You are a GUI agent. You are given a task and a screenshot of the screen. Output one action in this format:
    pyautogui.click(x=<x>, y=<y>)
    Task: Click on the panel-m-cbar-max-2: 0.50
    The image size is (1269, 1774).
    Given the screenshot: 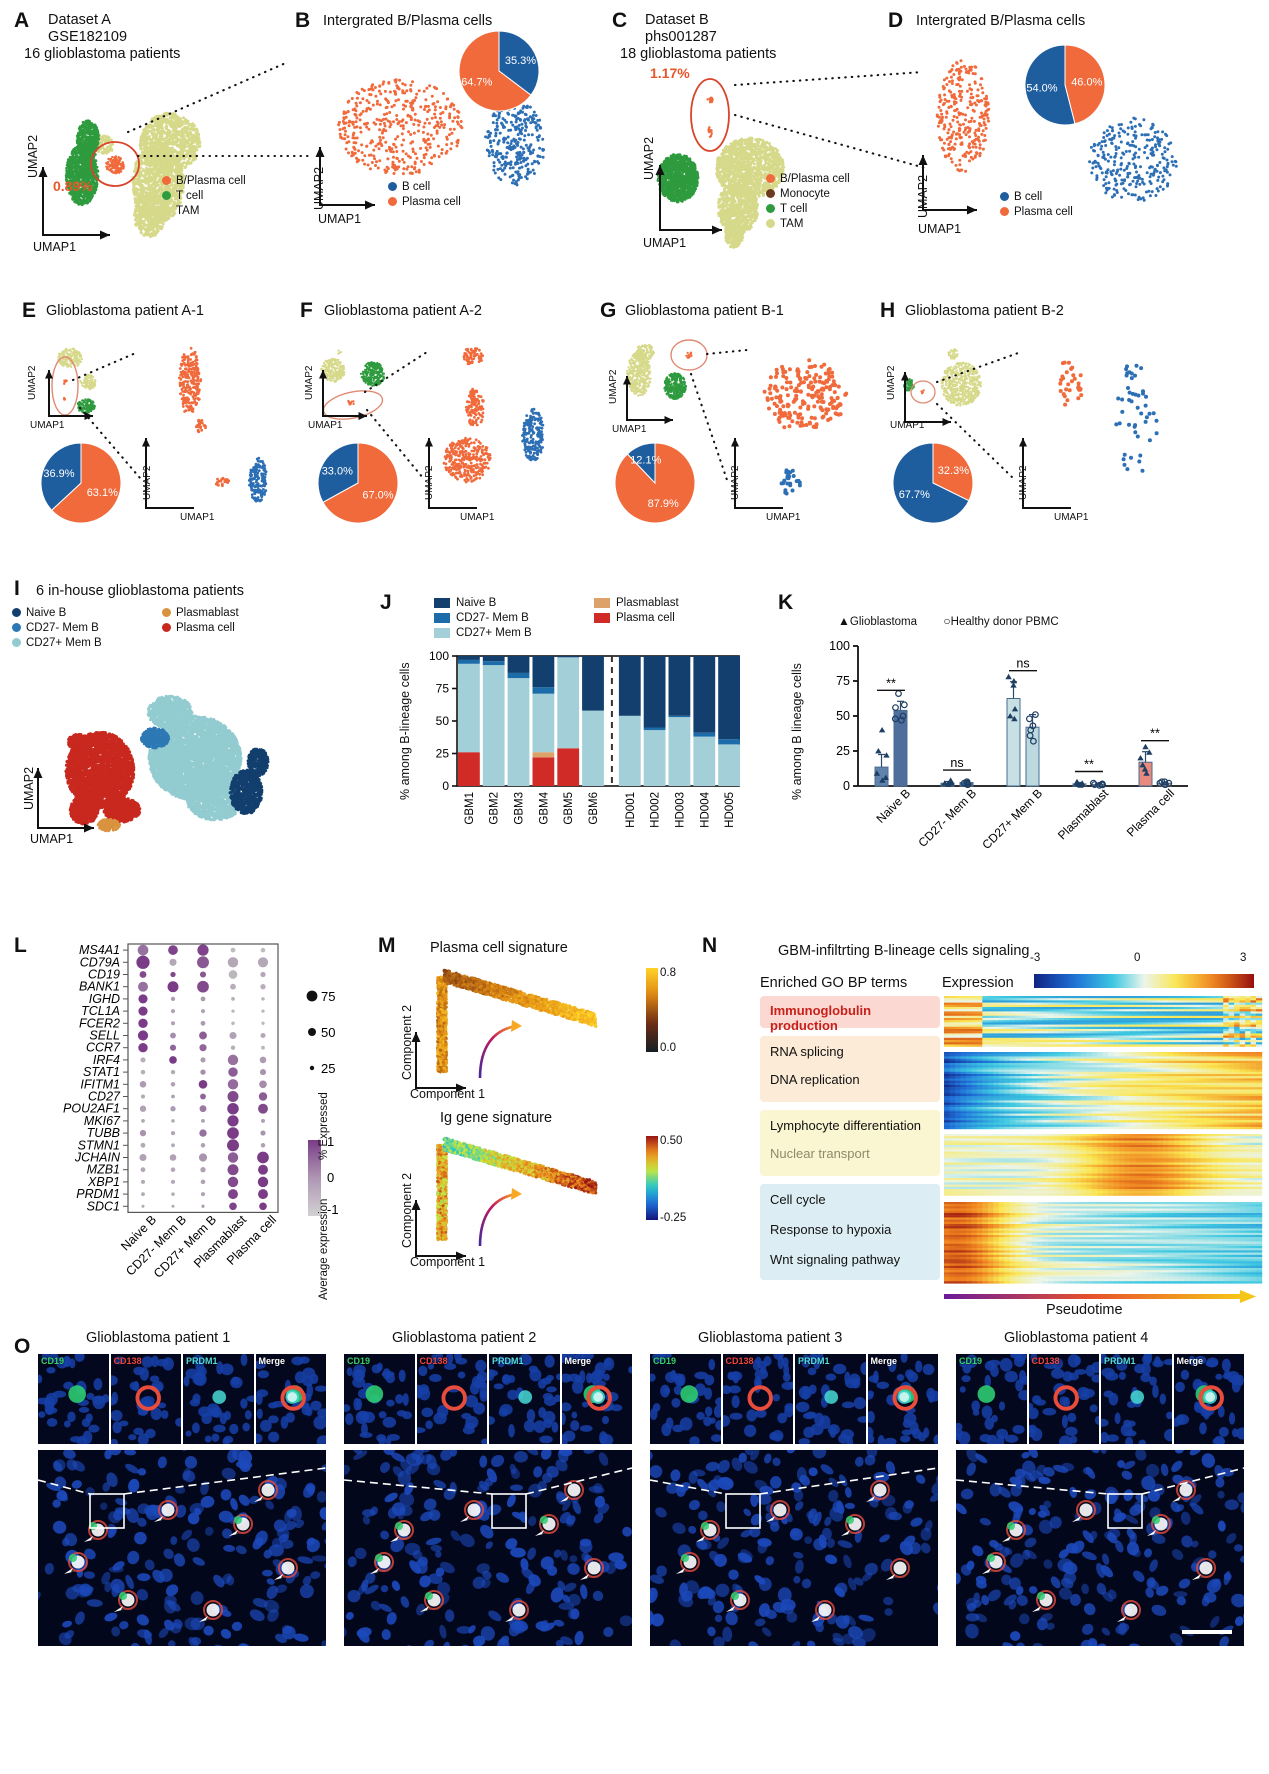 What is the action you would take?
    pyautogui.click(x=671, y=1141)
    